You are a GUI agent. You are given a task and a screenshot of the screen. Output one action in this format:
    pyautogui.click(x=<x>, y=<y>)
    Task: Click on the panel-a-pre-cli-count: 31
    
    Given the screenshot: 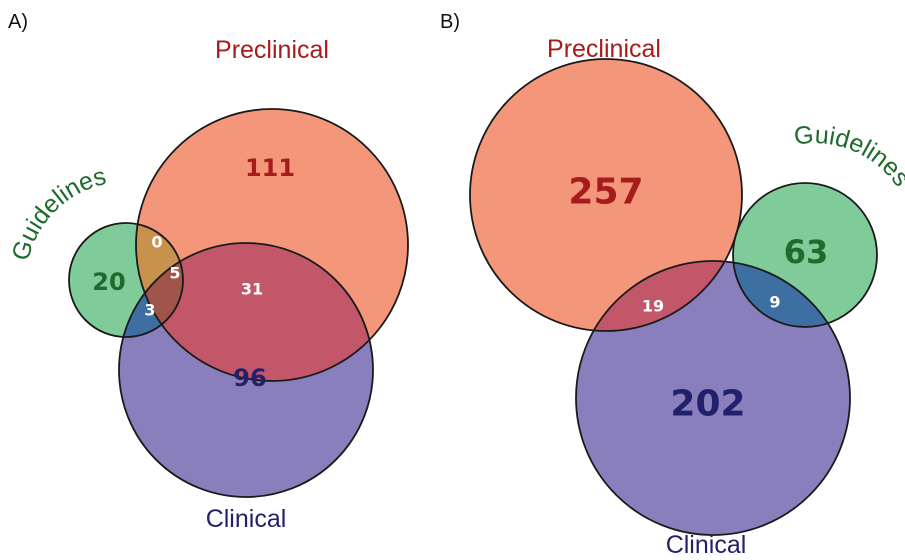 What is the action you would take?
    pyautogui.click(x=252, y=289)
    